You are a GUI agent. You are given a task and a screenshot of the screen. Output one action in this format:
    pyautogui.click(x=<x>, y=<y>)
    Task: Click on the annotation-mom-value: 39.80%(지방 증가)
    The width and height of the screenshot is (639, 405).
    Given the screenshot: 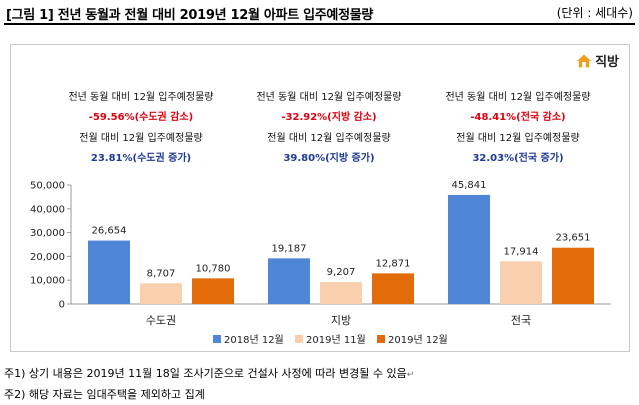 What is the action you would take?
    pyautogui.click(x=329, y=158)
    